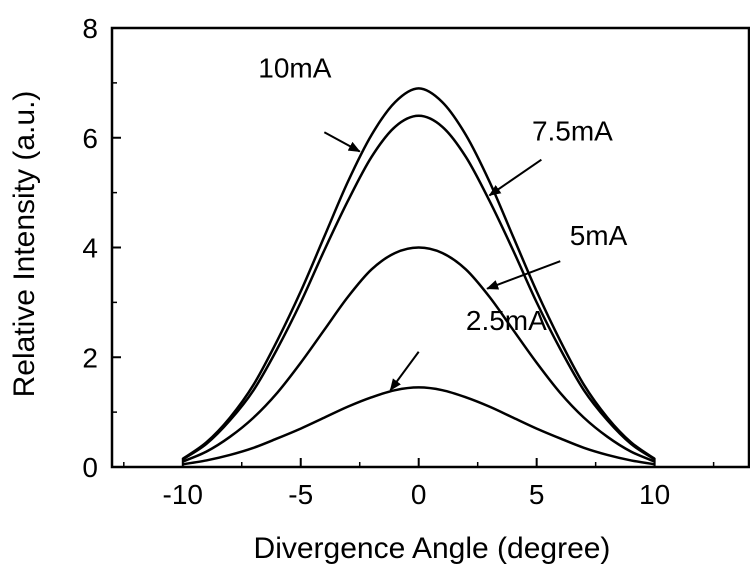 The height and width of the screenshot is (572, 750). I want to click on y-tick-label: 2, so click(90, 357).